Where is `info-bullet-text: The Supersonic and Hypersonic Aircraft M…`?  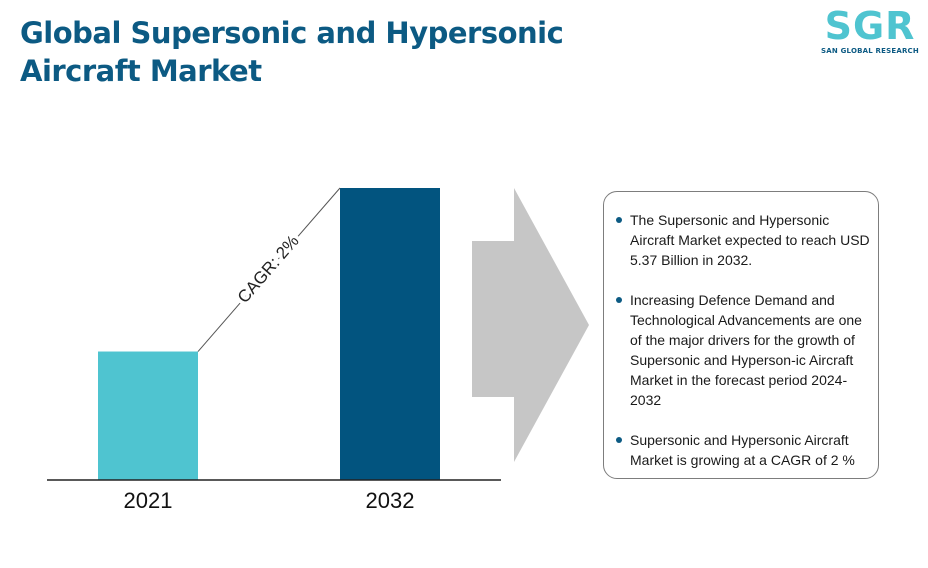
info-bullet-text: The Supersonic and Hypersonic Aircraft M… is located at coordinates (750, 240).